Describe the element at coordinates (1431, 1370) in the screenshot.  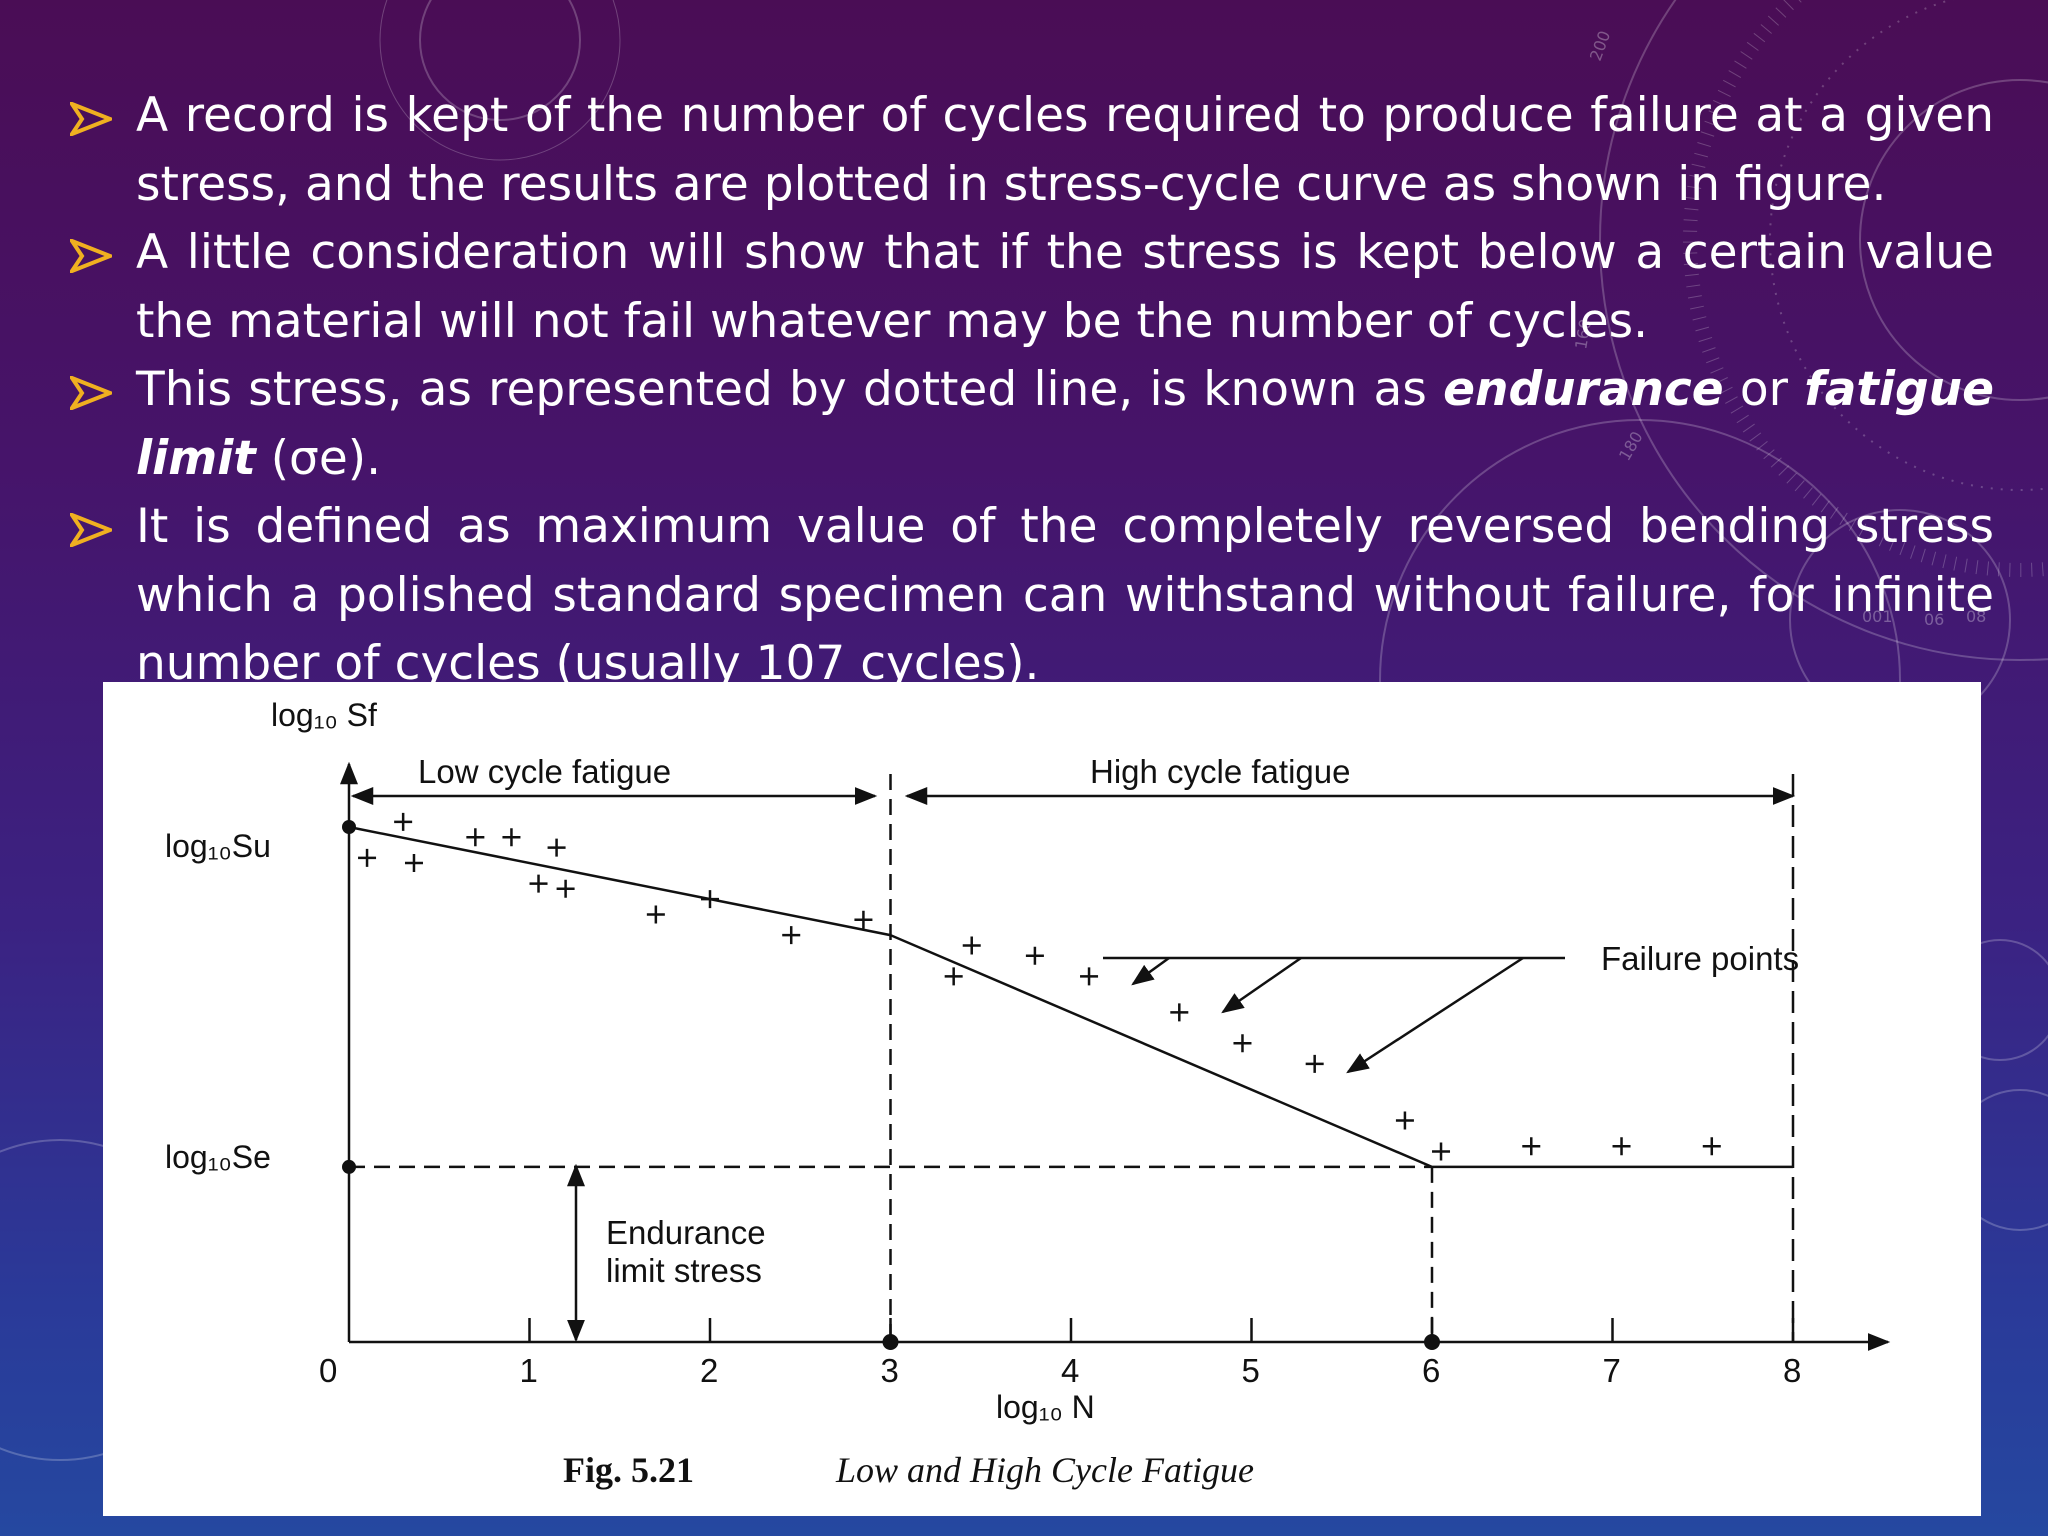
I see `x-tick-label: 6` at that location.